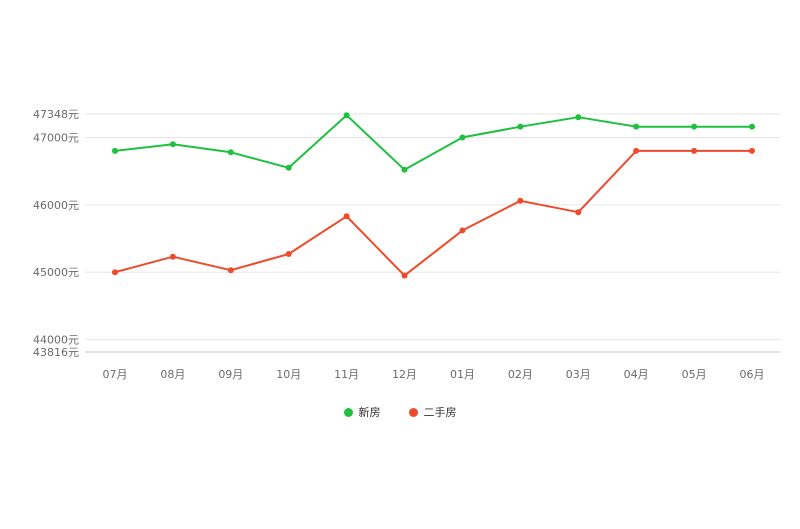 The width and height of the screenshot is (800, 529). What do you see at coordinates (369, 412) in the screenshot?
I see `legend-label-new-house: 新房` at bounding box center [369, 412].